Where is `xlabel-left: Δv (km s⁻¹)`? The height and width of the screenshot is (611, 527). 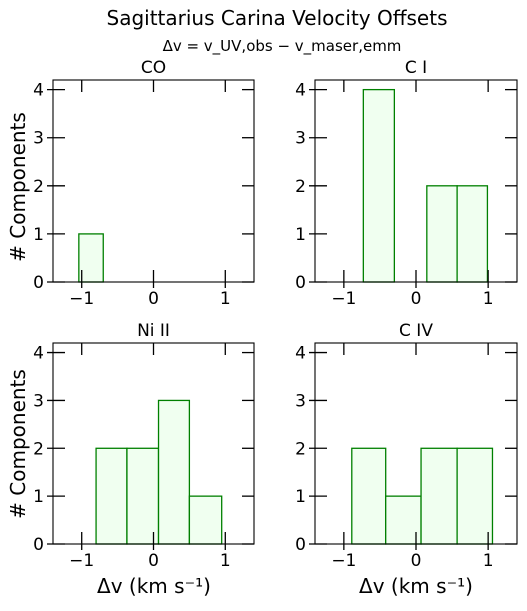
xlabel-left: Δv (km s⁻¹) is located at coordinates (154, 586).